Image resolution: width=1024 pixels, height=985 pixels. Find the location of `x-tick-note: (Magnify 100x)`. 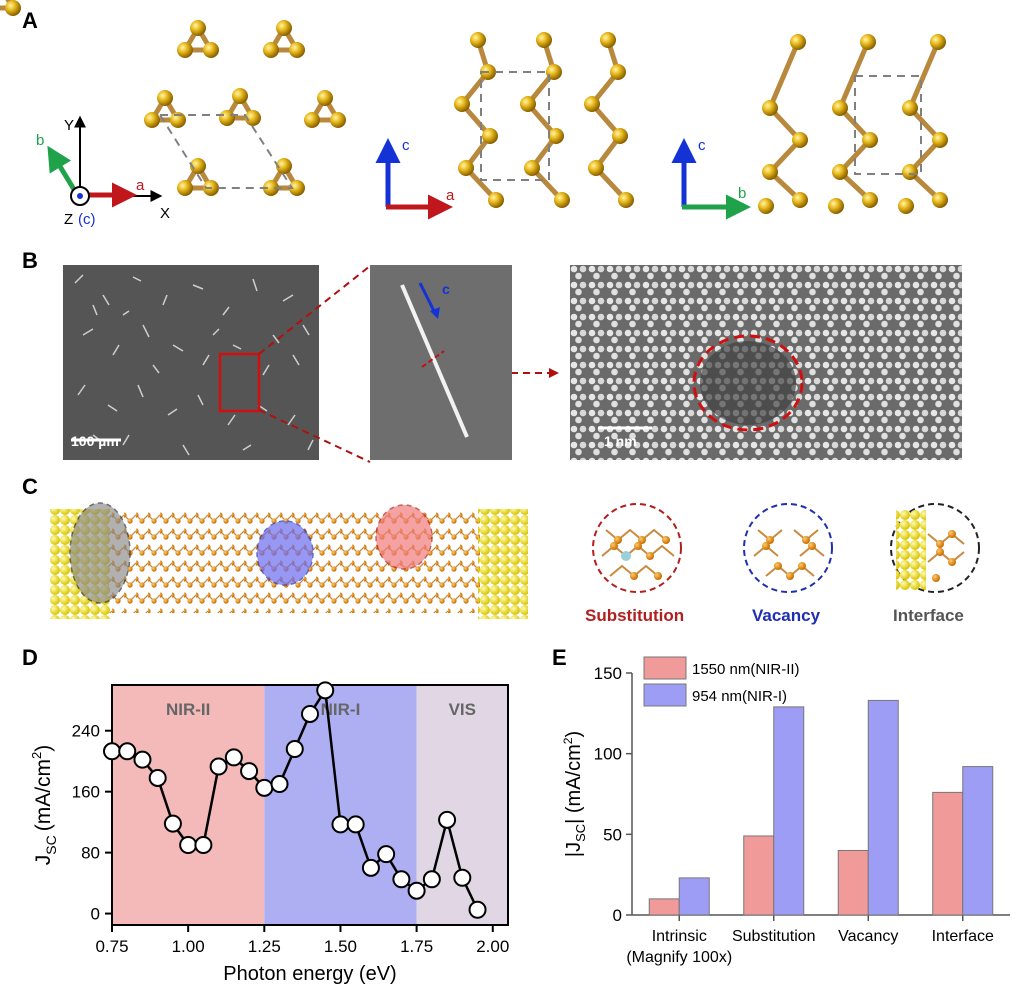

x-tick-note: (Magnify 100x) is located at coordinates (679, 957).